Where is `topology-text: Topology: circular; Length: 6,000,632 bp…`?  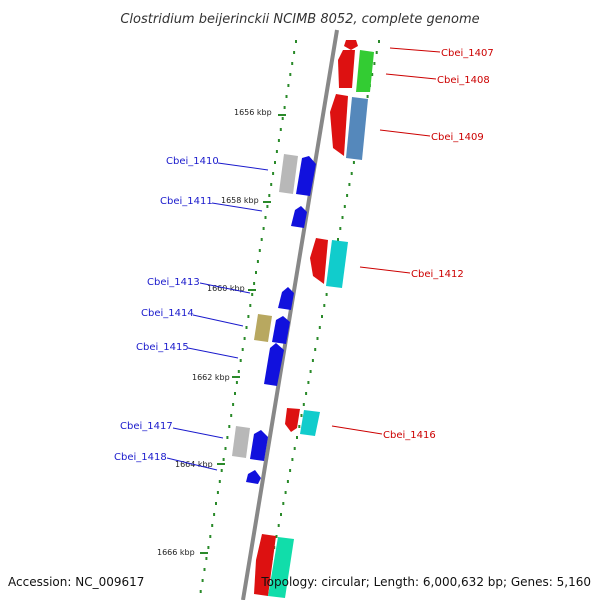 topology-text: Topology: circular; Length: 6,000,632 bp… is located at coordinates (425, 582).